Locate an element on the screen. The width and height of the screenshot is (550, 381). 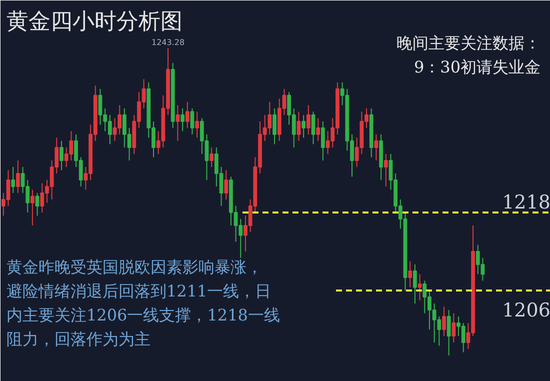
chart-title: 黄金四小时分析图 is located at coordinates (94, 22).